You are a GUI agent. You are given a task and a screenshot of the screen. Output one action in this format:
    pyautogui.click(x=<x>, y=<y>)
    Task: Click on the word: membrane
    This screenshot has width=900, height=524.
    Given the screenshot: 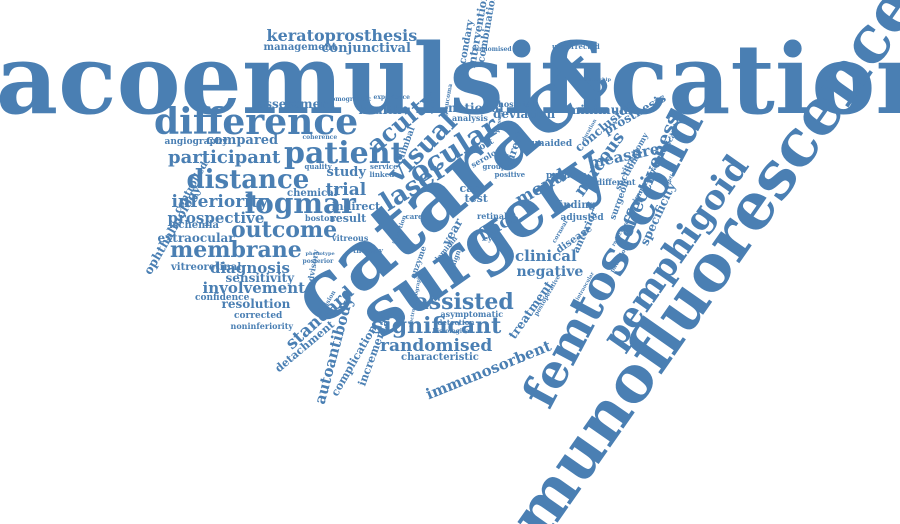 What is the action you would take?
    pyautogui.click(x=236, y=250)
    